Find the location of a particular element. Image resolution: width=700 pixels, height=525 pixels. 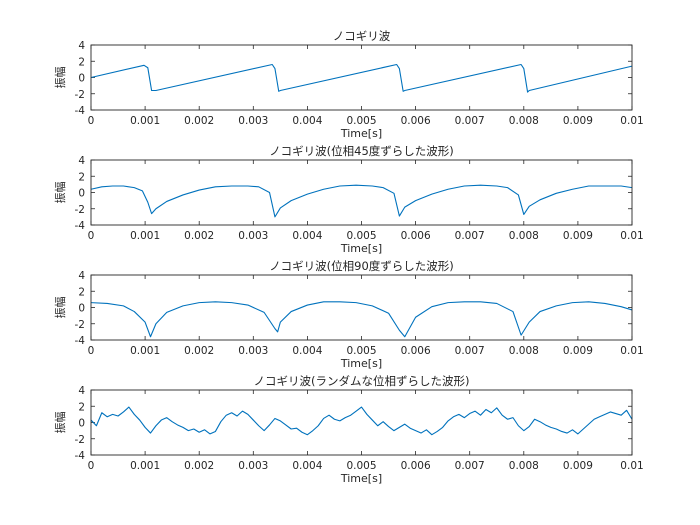

chart-title: ノコギリ波(位相90度ずらした波形) is located at coordinates (361, 266).